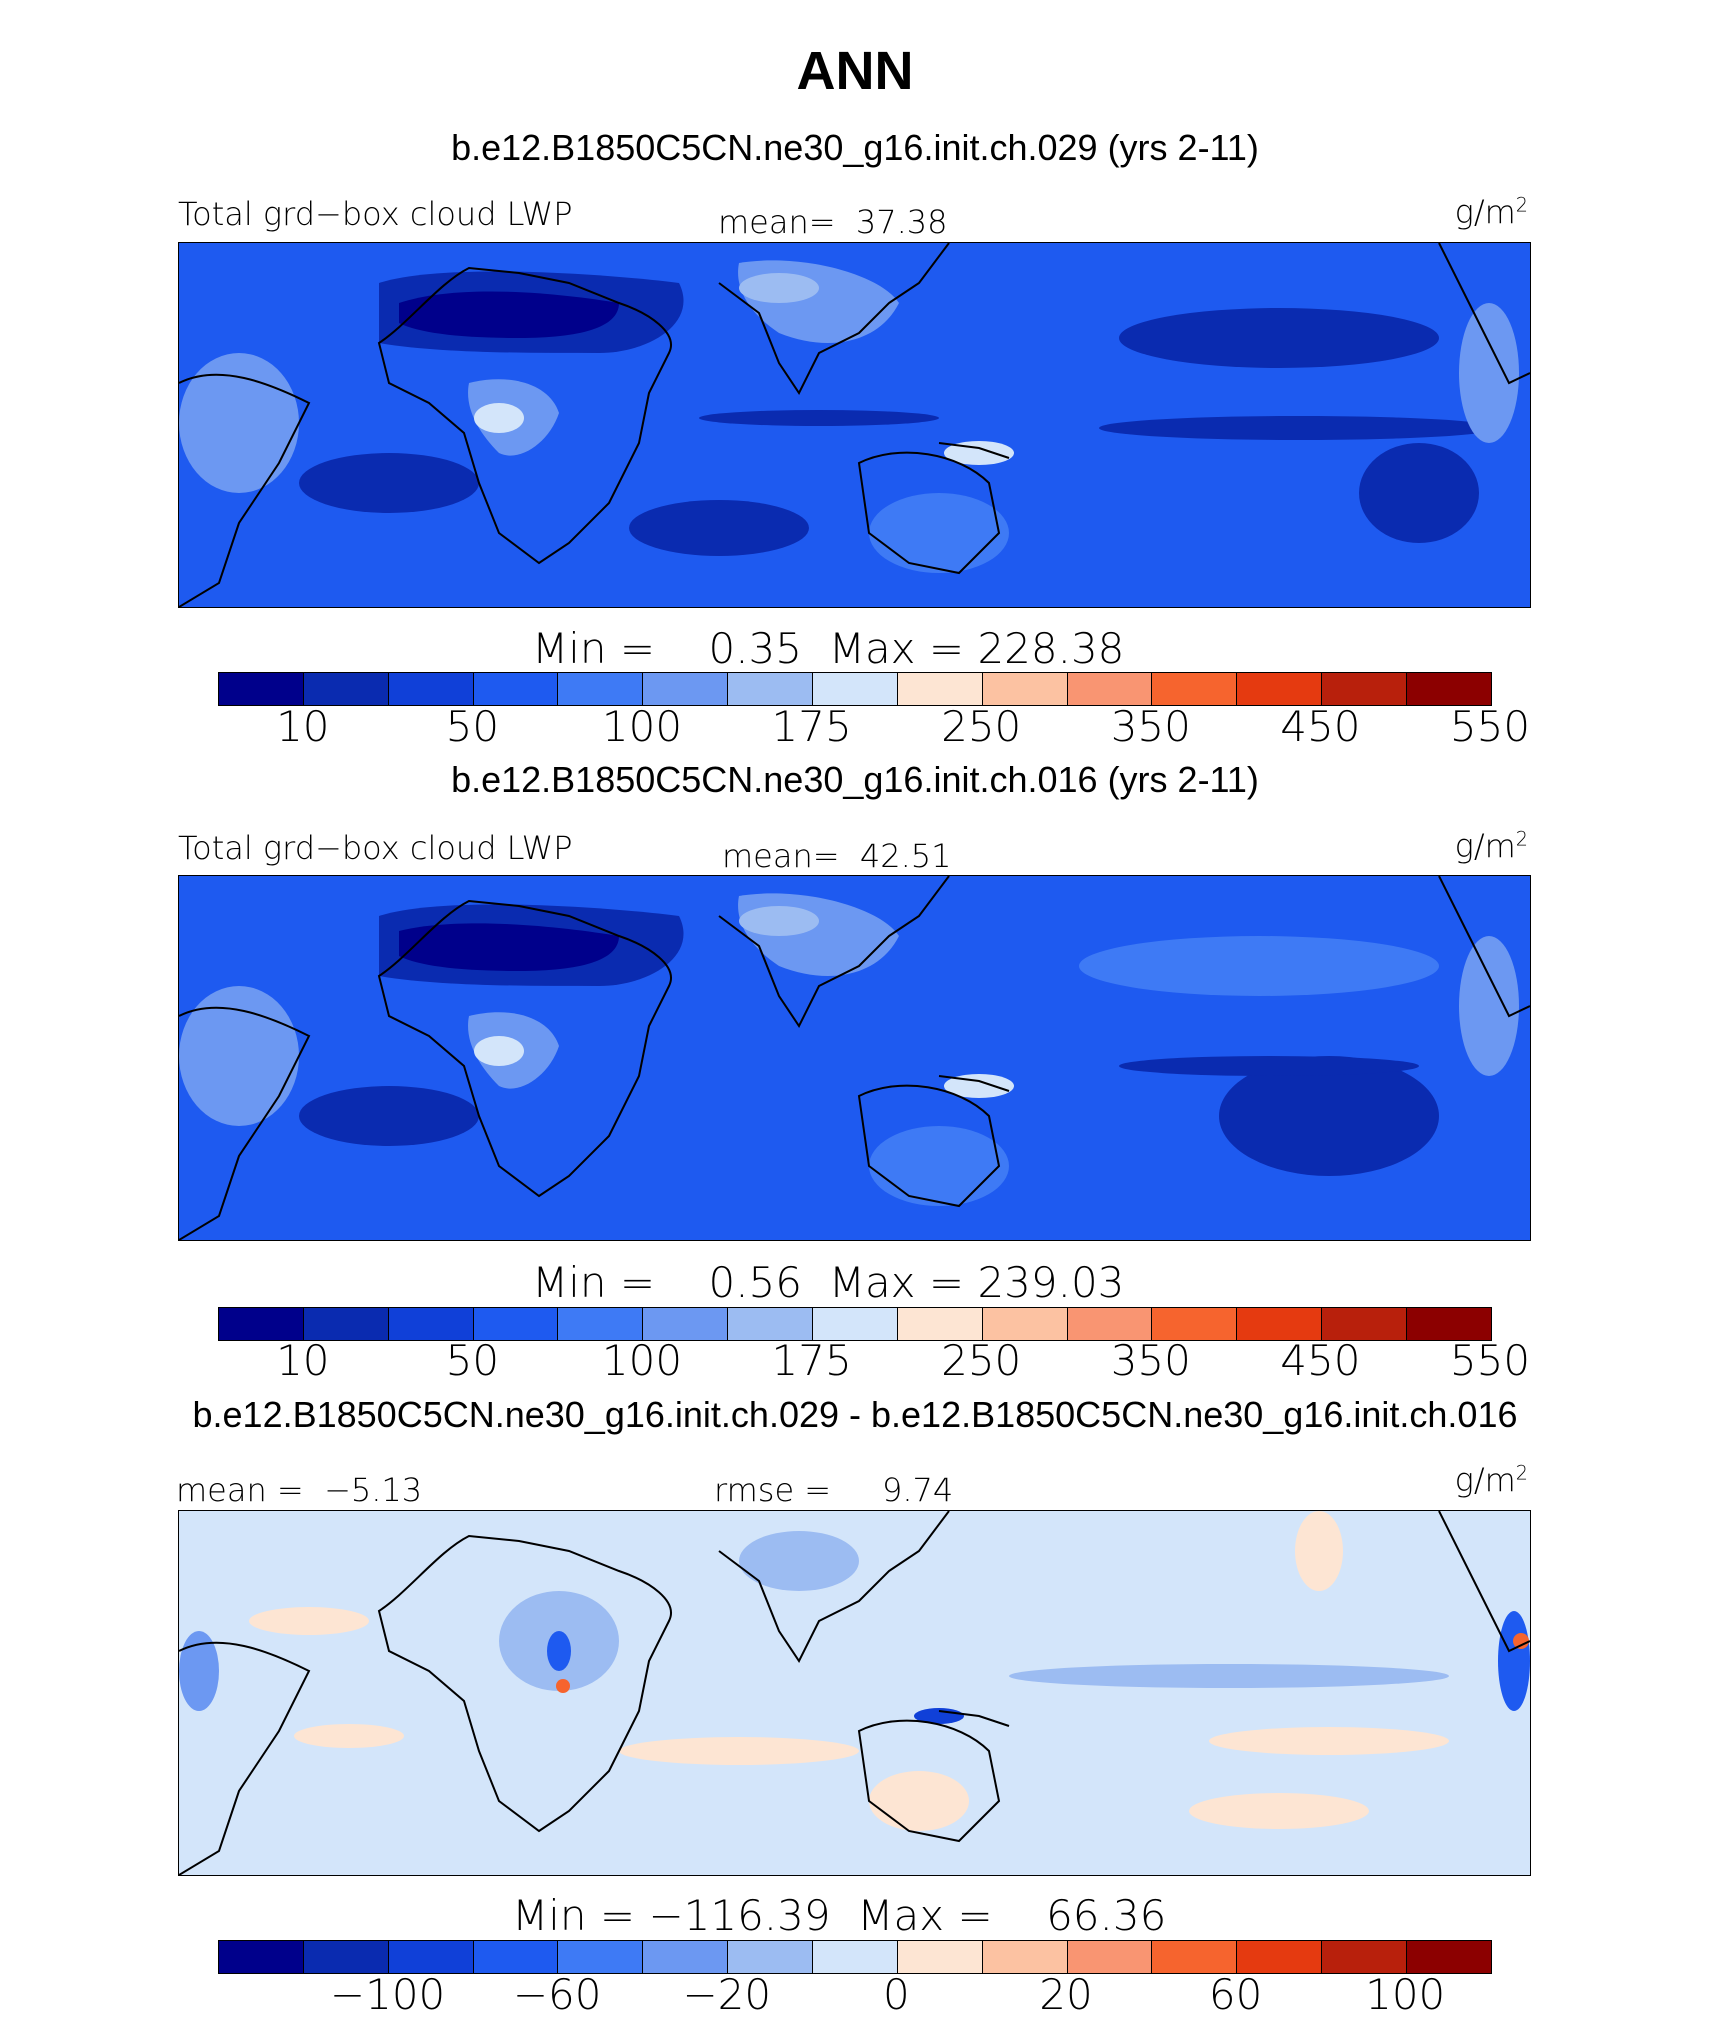  Describe the element at coordinates (375, 848) in the screenshot. I see `panel-2-variable-label: Total grd−box cloud LWP` at that location.